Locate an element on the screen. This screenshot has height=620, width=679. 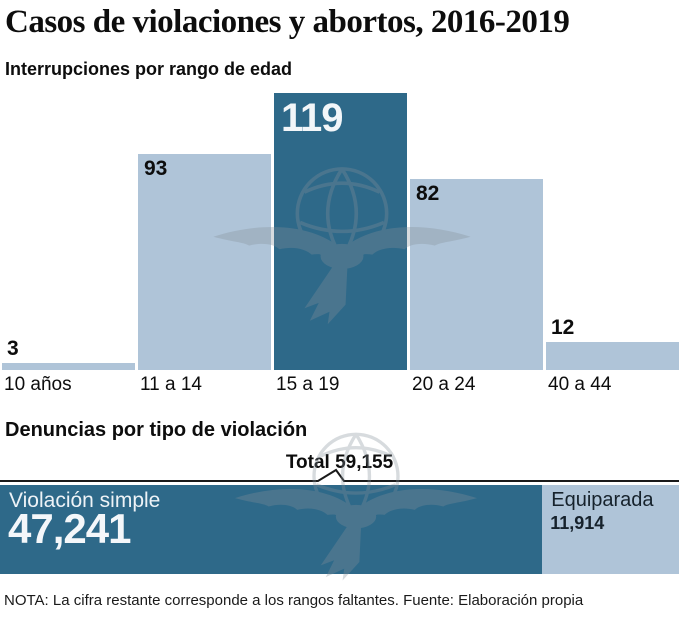
bar-column: 119 is located at coordinates (340, 231).